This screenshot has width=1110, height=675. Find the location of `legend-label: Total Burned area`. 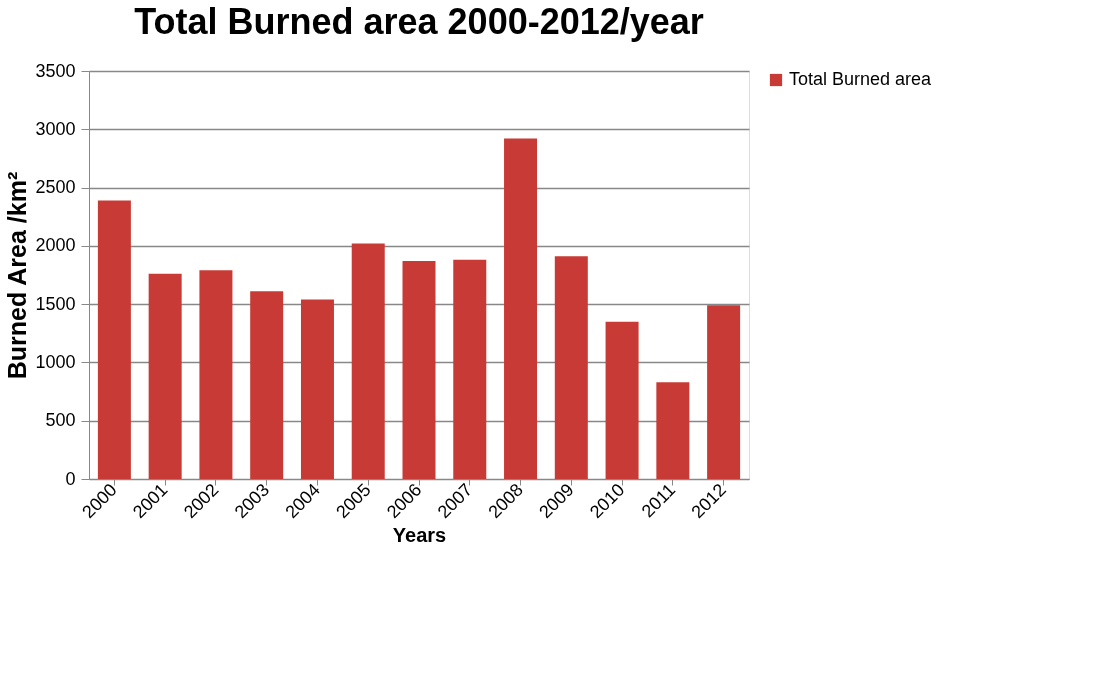

legend-label: Total Burned area is located at coordinates (861, 79).